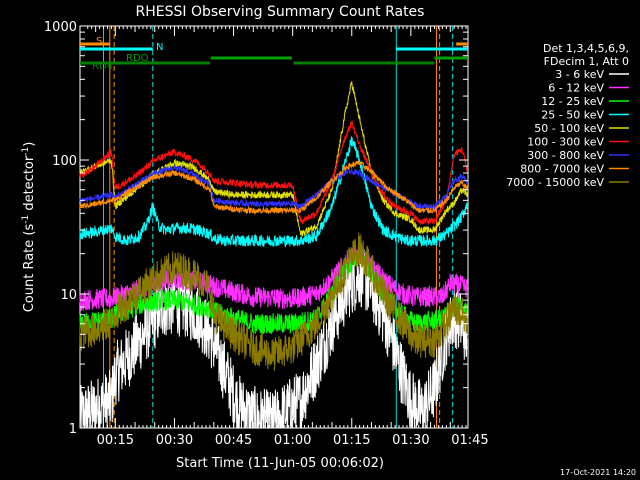 The width and height of the screenshot is (640, 480). What do you see at coordinates (60, 27) in the screenshot?
I see `y-tick-label: 1000` at bounding box center [60, 27].